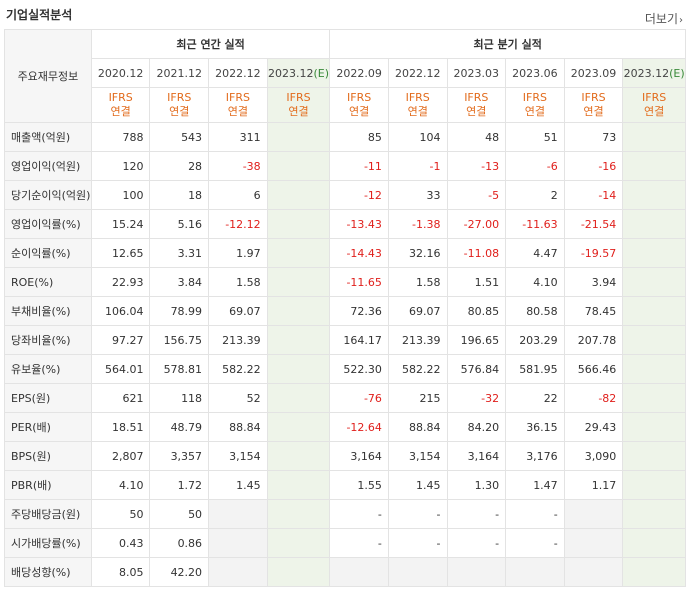  What do you see at coordinates (535, 73) in the screenshot?
I see `period-header: 2023.06` at bounding box center [535, 73].